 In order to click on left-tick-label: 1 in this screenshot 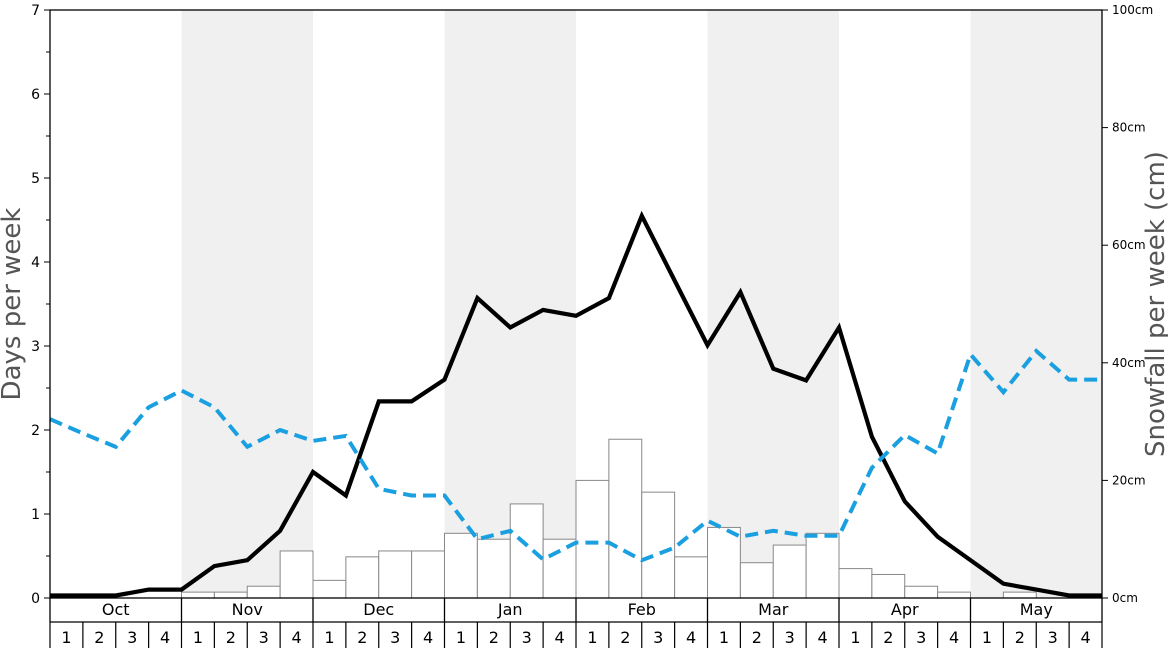, I will do `click(35, 515)`.